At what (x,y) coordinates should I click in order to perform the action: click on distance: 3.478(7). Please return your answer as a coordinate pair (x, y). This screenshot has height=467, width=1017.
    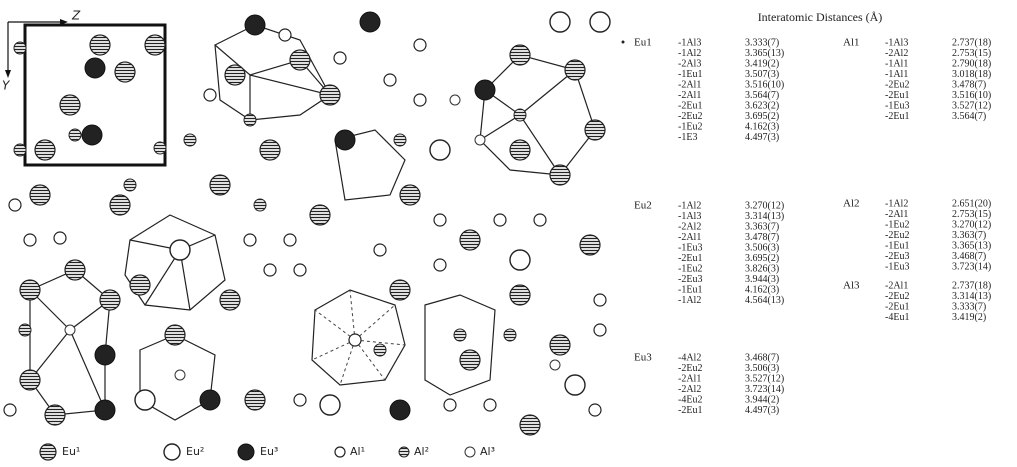
    Looking at the image, I should click on (762, 237).